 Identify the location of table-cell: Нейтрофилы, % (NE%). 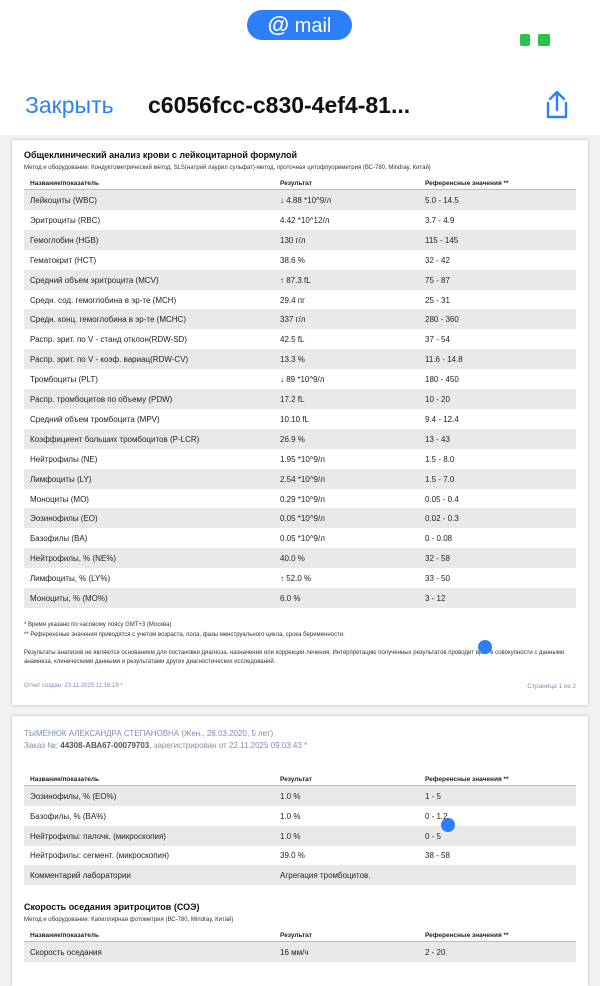
(73, 559).